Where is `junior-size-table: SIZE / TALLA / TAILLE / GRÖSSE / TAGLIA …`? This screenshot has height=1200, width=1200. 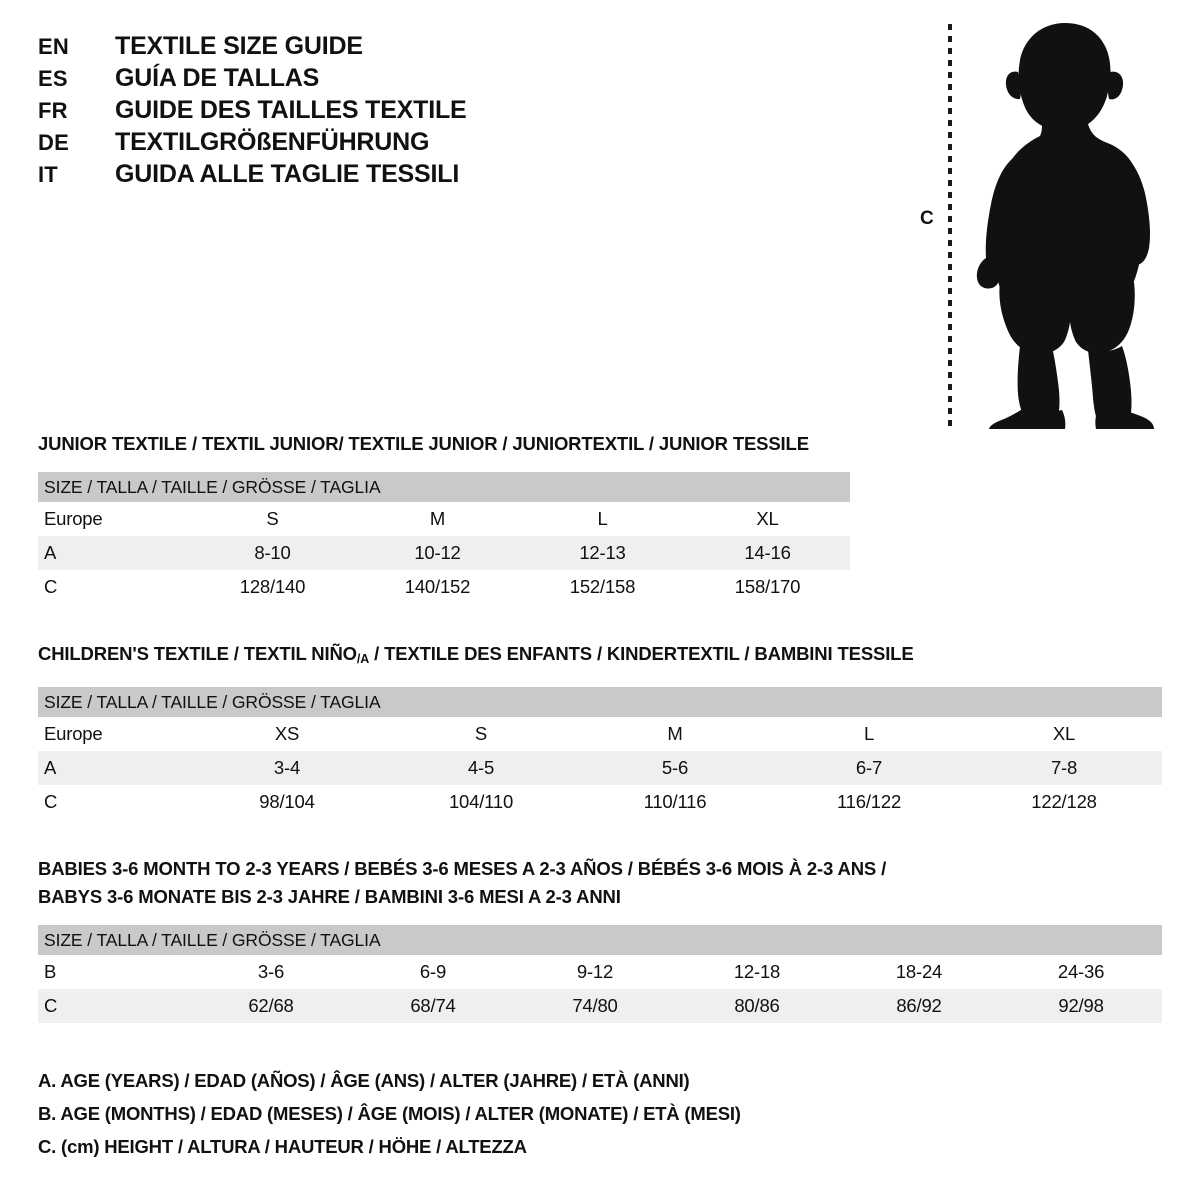 junior-size-table: SIZE / TALLA / TAILLE / GRÖSSE / TAGLIA … is located at coordinates (444, 538).